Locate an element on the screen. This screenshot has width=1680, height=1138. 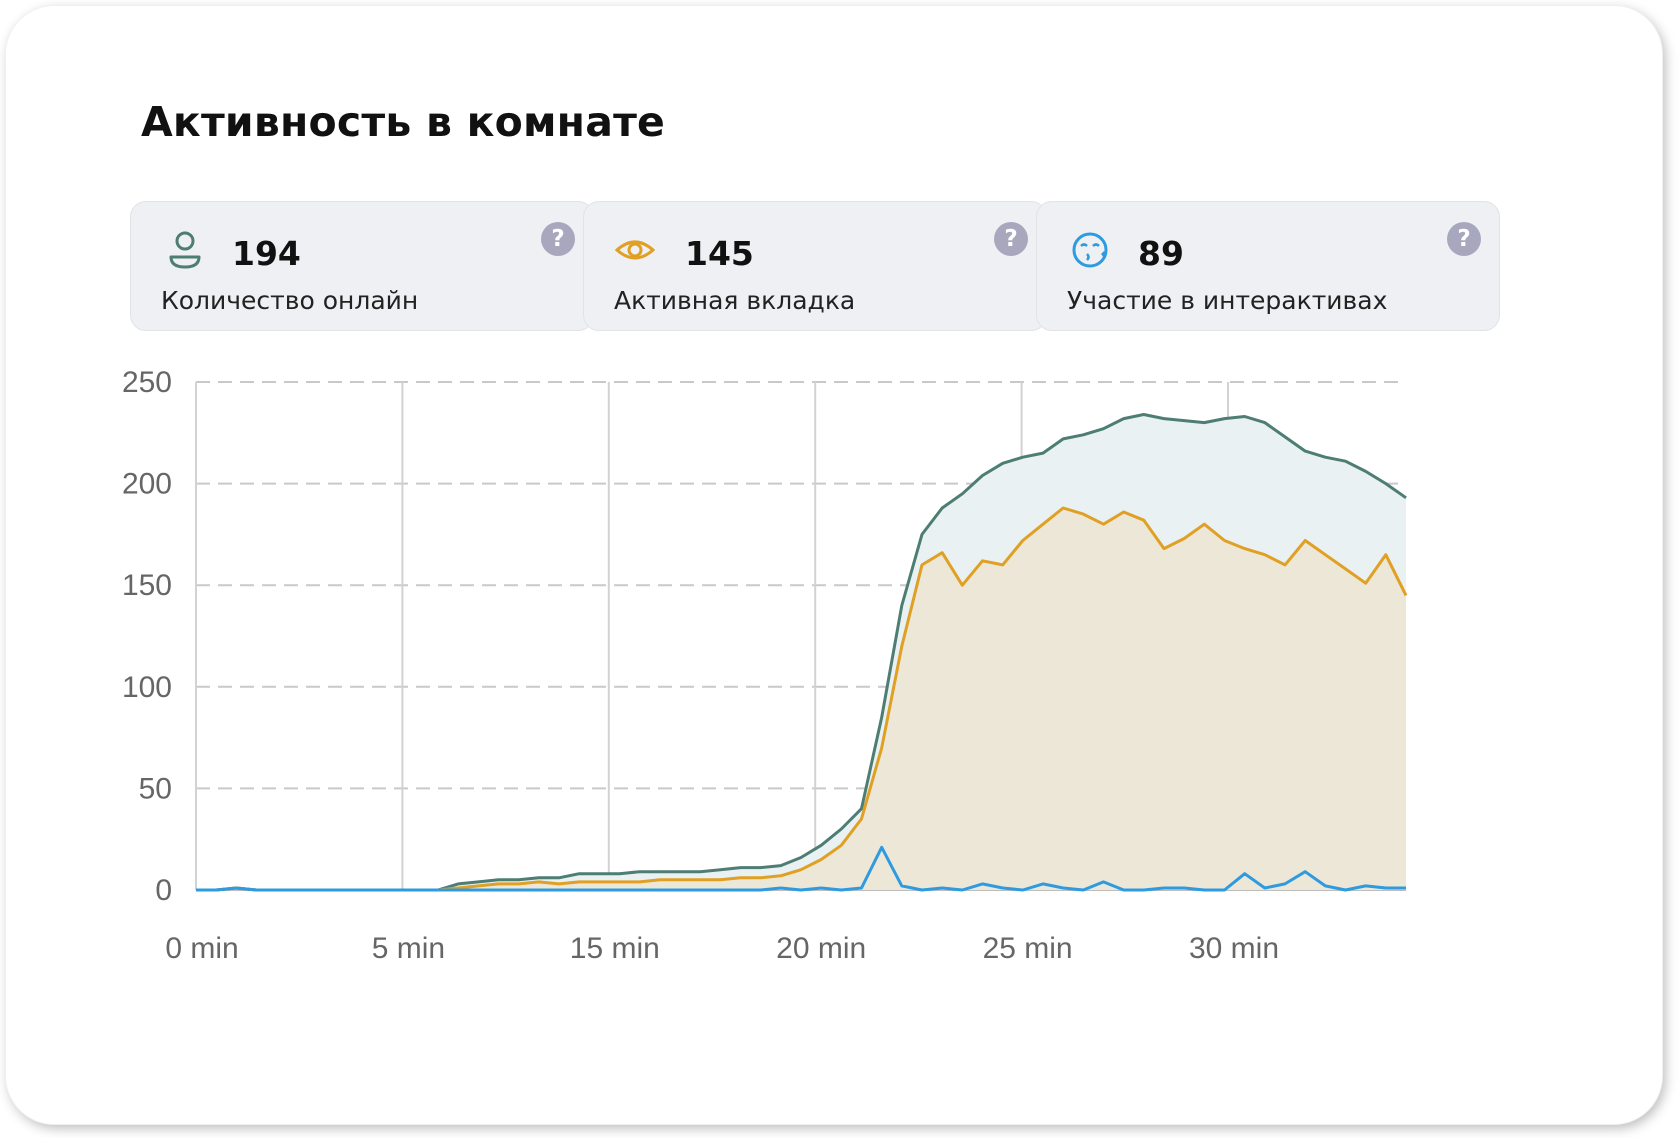
y-tick-label: 250 is located at coordinates (147, 382).